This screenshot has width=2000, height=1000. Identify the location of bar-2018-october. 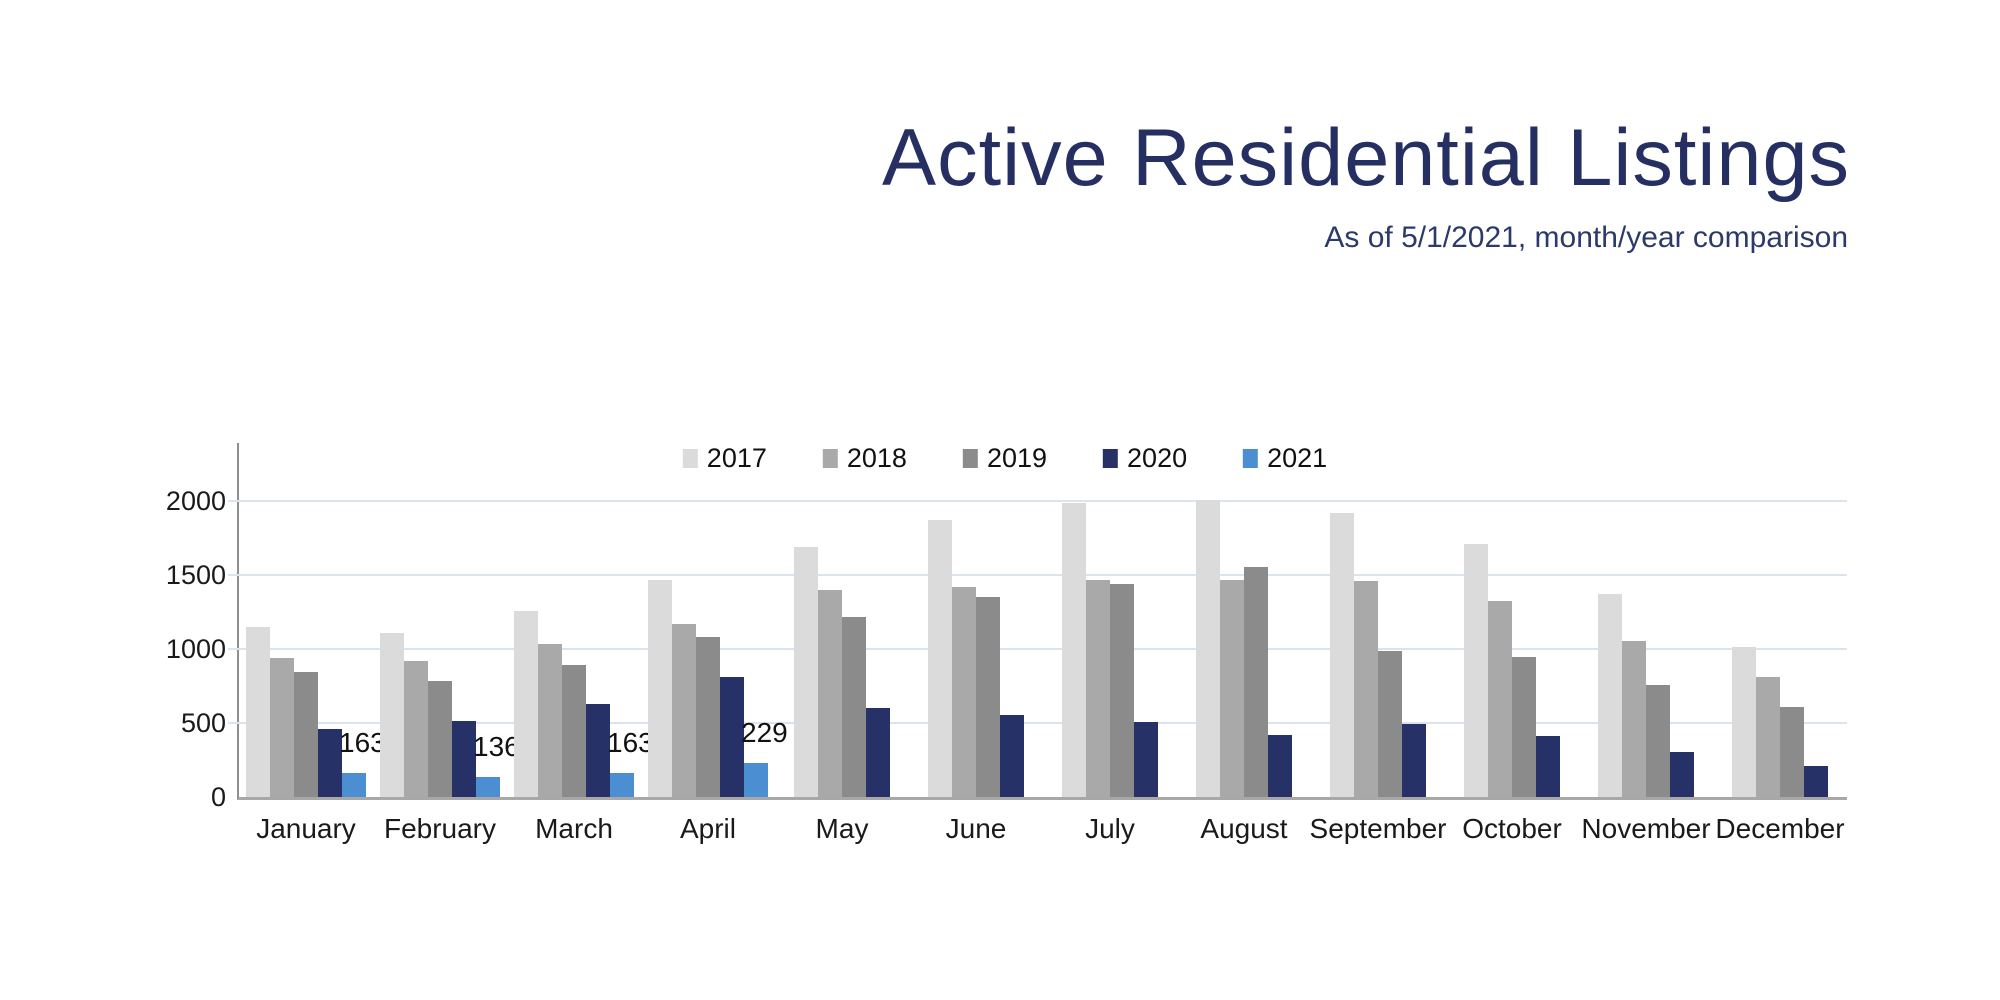
(1500, 698).